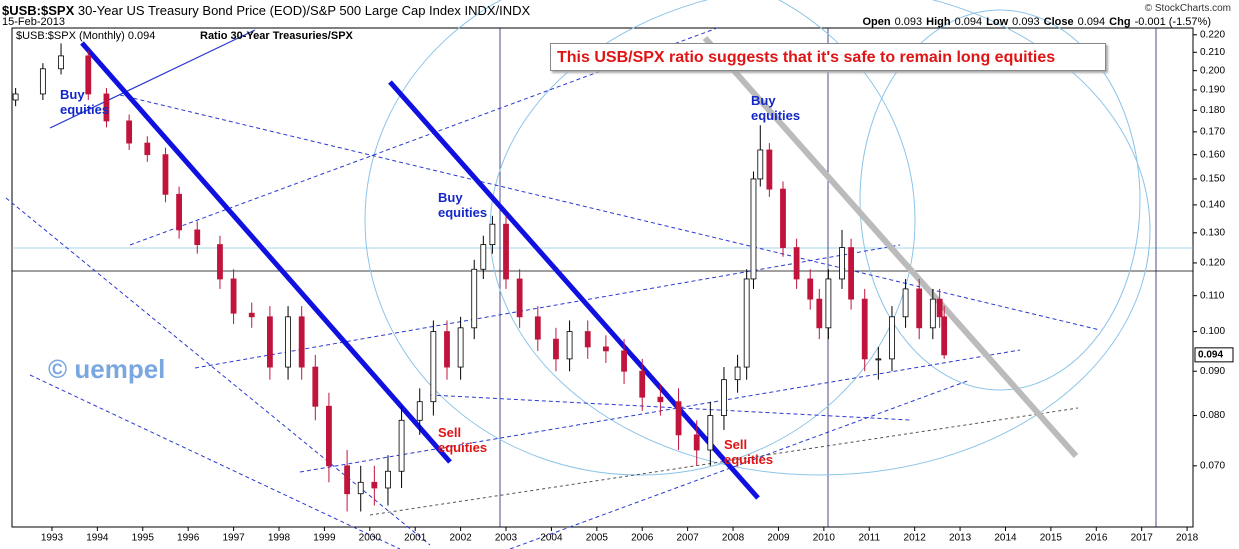 This screenshot has height=549, width=1239. What do you see at coordinates (370, 538) in the screenshot?
I see `x-tick-label: 2000` at bounding box center [370, 538].